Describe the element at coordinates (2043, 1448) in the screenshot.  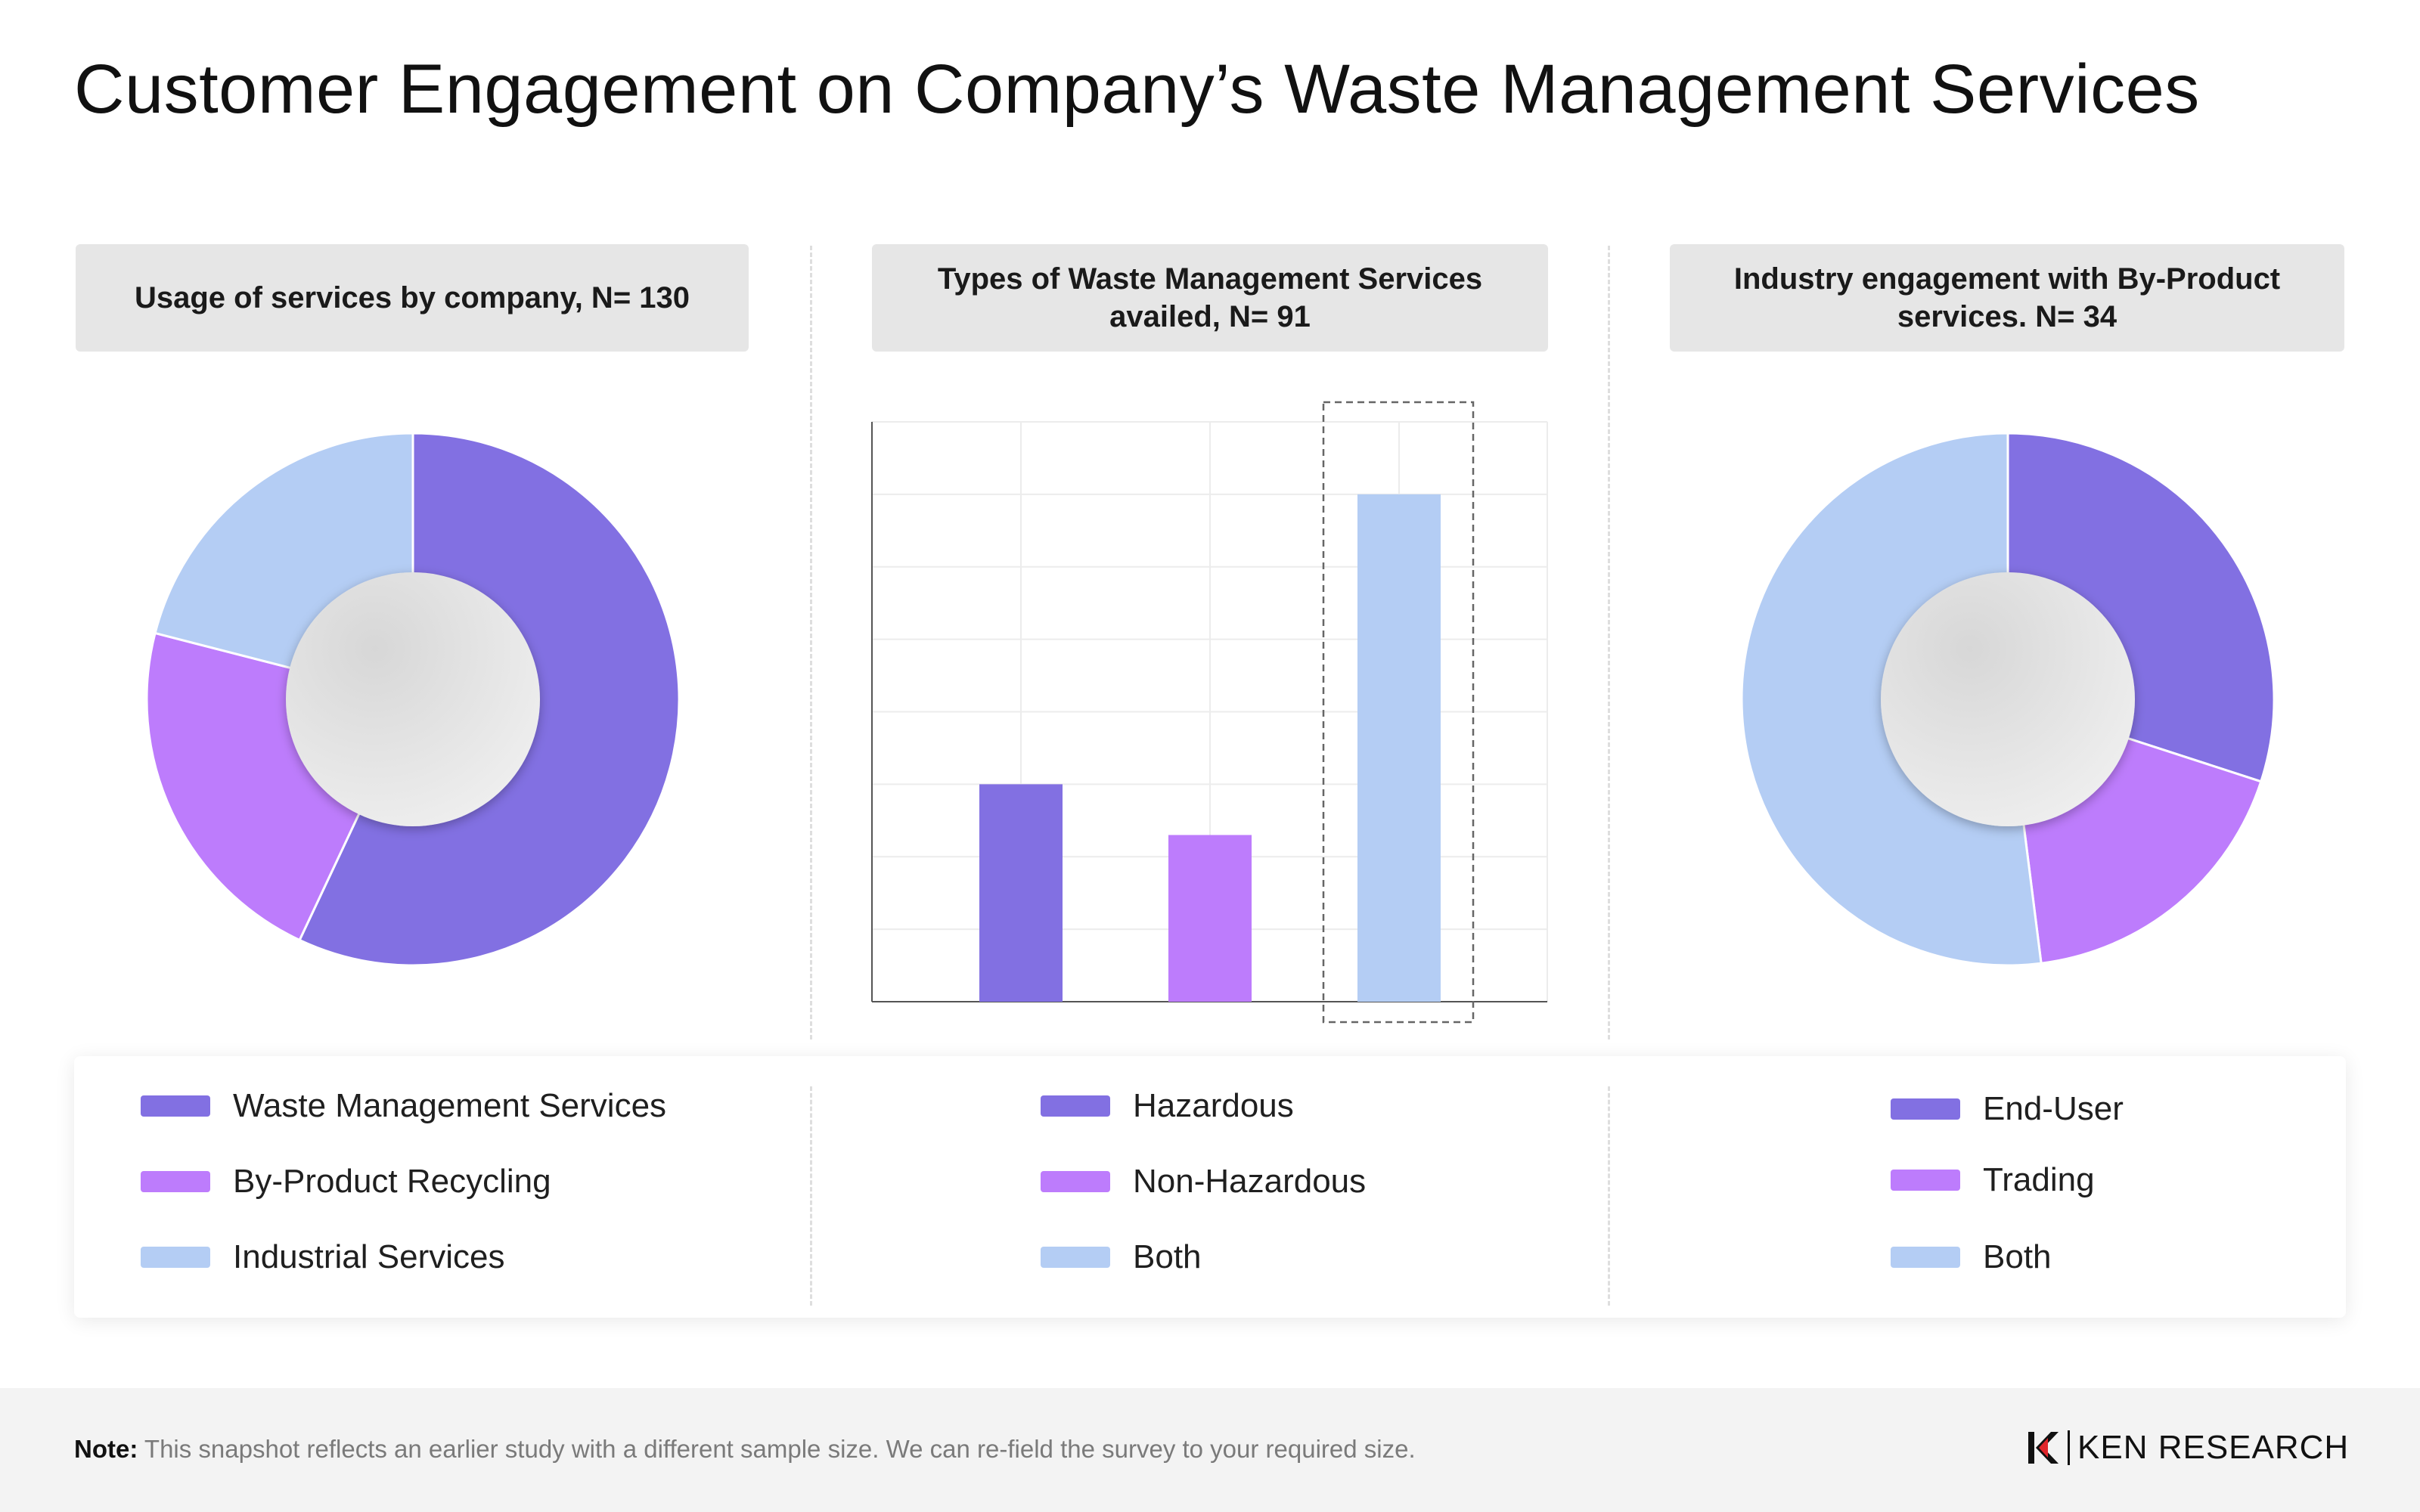
I see `ken-research-logo-icon` at that location.